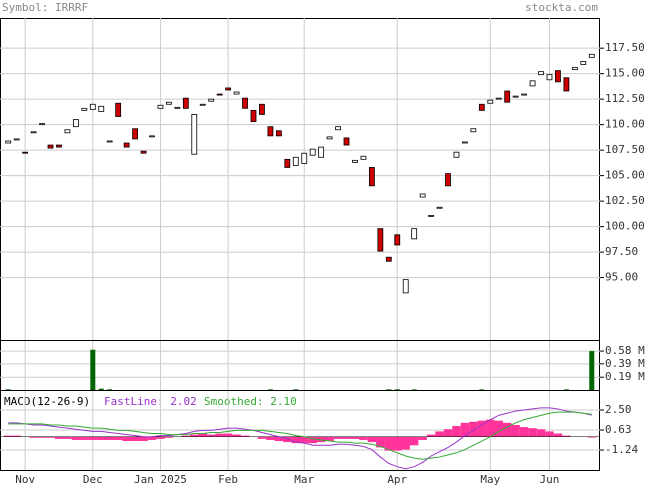 This screenshot has width=655, height=486. Describe the element at coordinates (625, 149) in the screenshot. I see `y-tick-label: 107.50` at that location.